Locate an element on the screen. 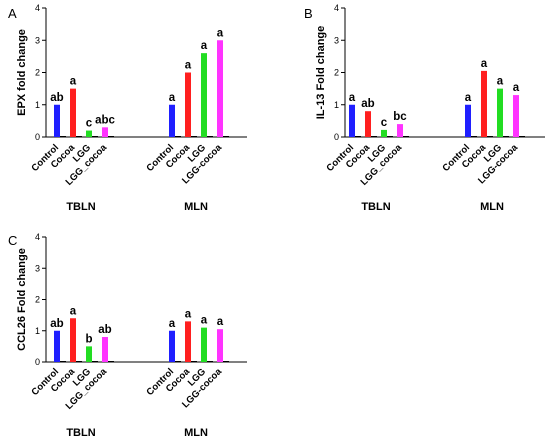  panel-letter: B is located at coordinates (308, 13).